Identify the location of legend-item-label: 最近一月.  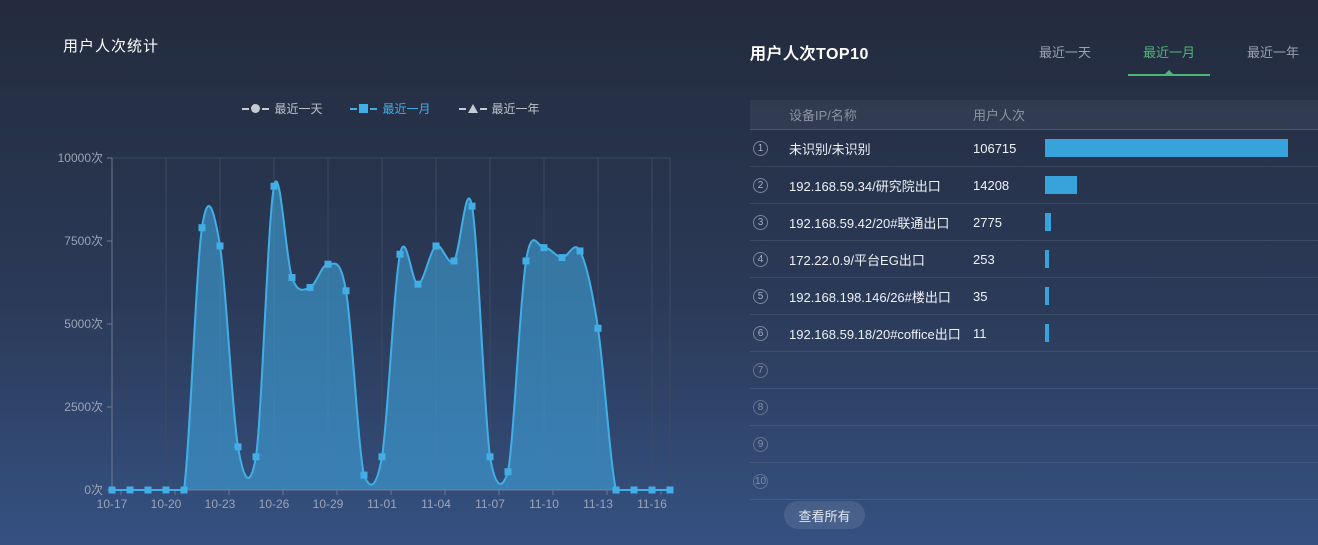
(406, 109).